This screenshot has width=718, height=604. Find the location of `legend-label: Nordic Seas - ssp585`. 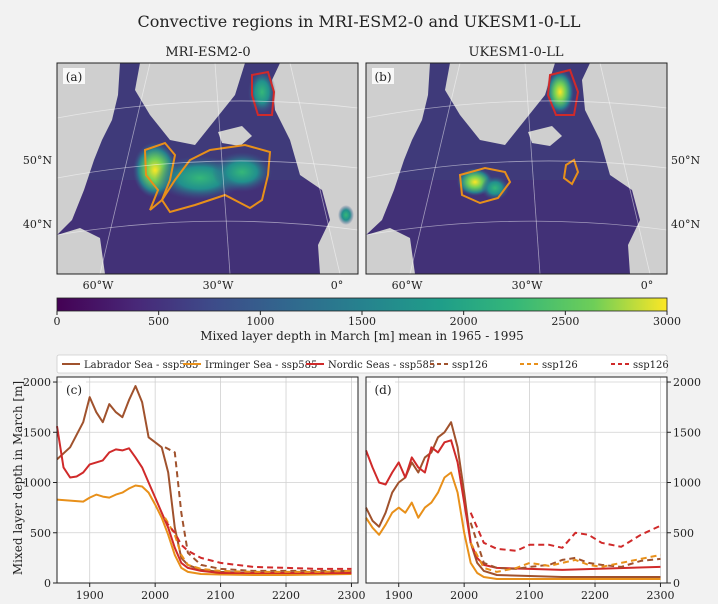

legend-label: Nordic Seas - ssp585 is located at coordinates (381, 365).